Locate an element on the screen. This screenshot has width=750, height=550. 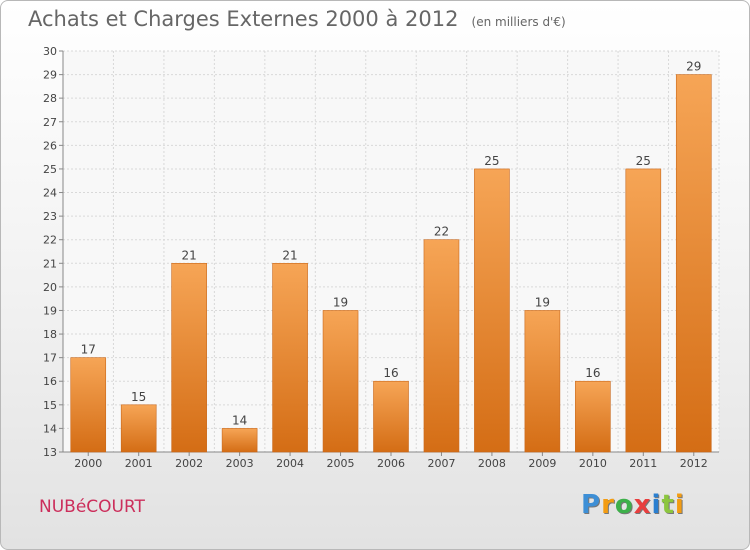
y-tick-label: 13 is located at coordinates (50, 452).